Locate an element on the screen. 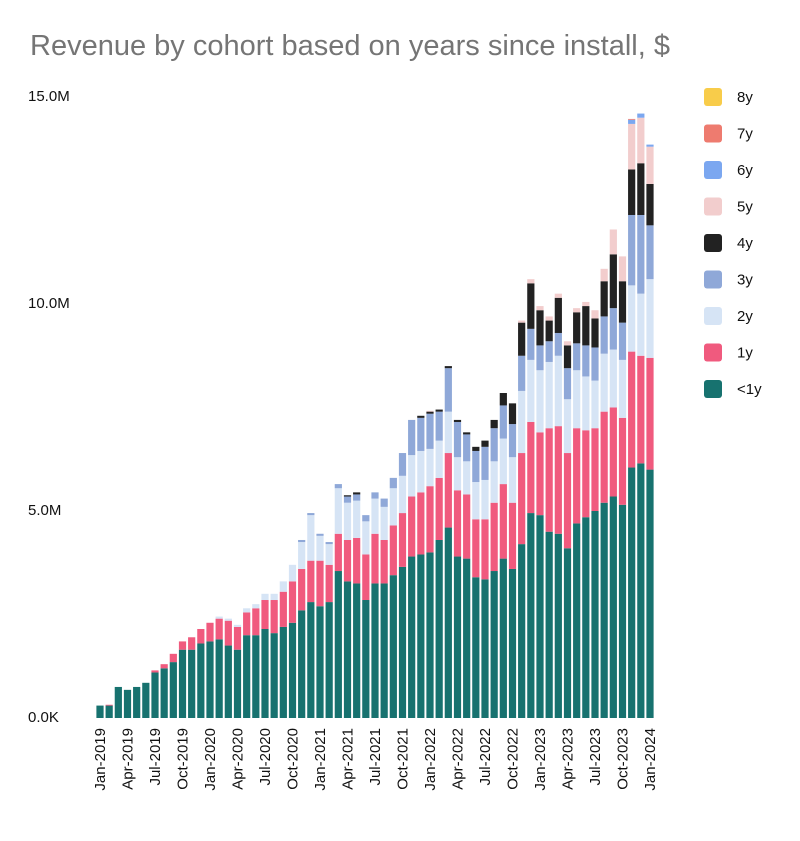 Image resolution: width=800 pixels, height=841 pixels. x-tick-label: Apr-2019 is located at coordinates (128, 759).